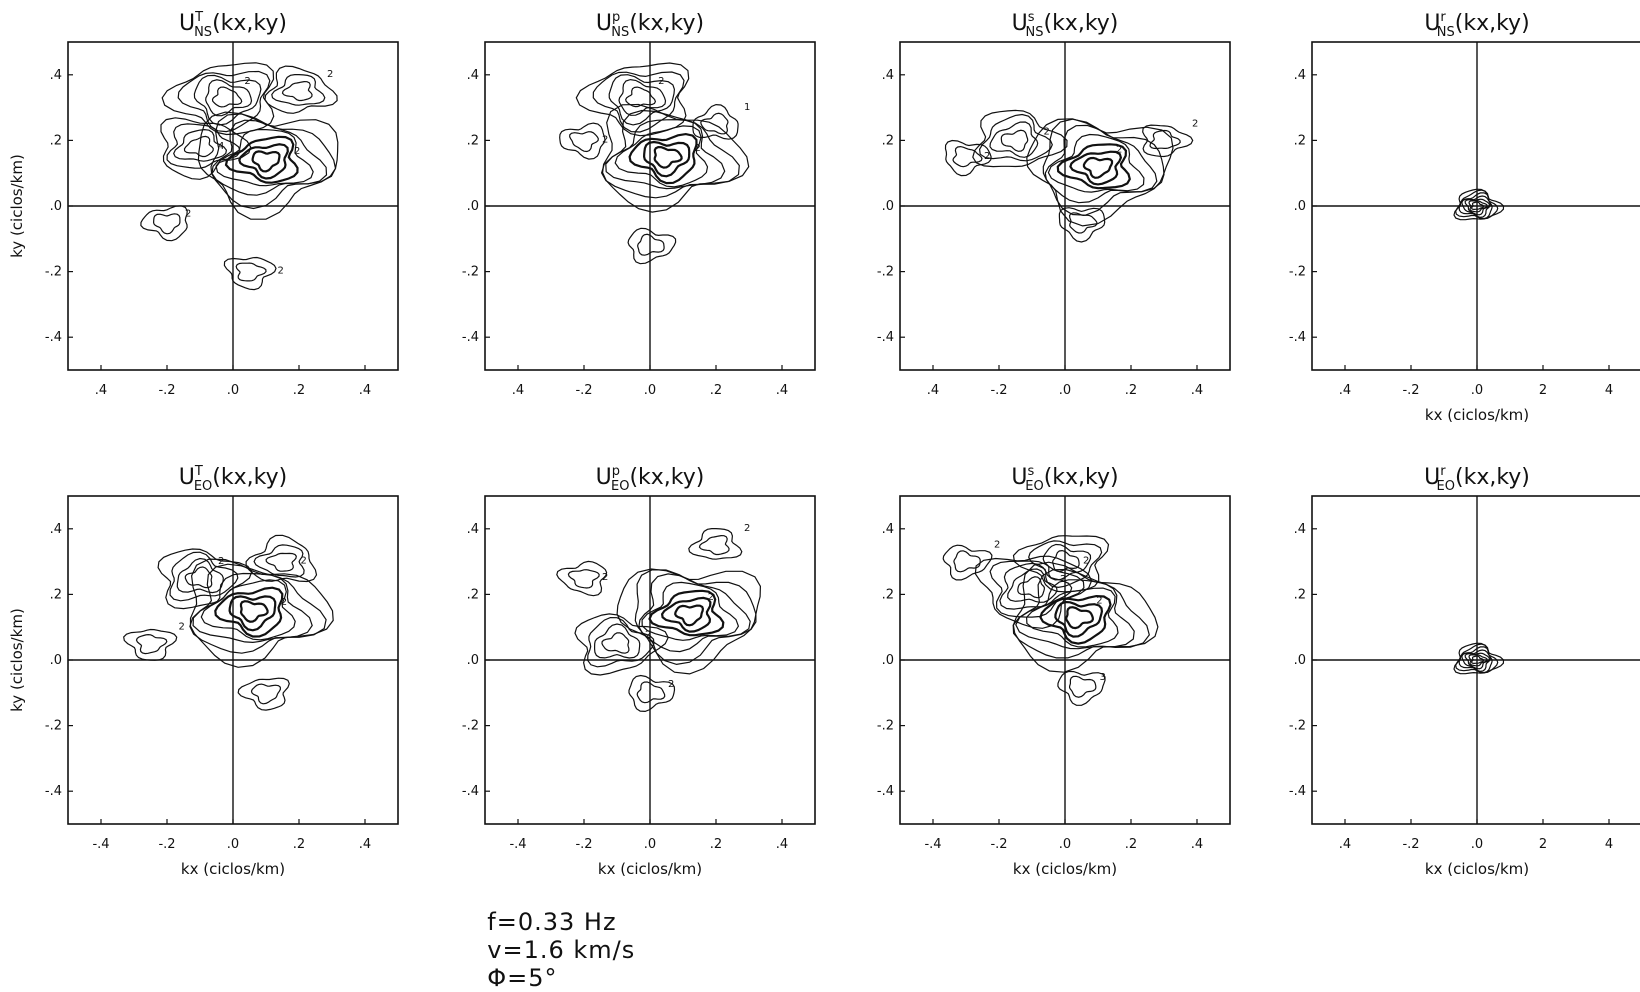 This screenshot has width=1640, height=992. I want to click on panel-title: UT EO(kx,ky), so click(233, 479).